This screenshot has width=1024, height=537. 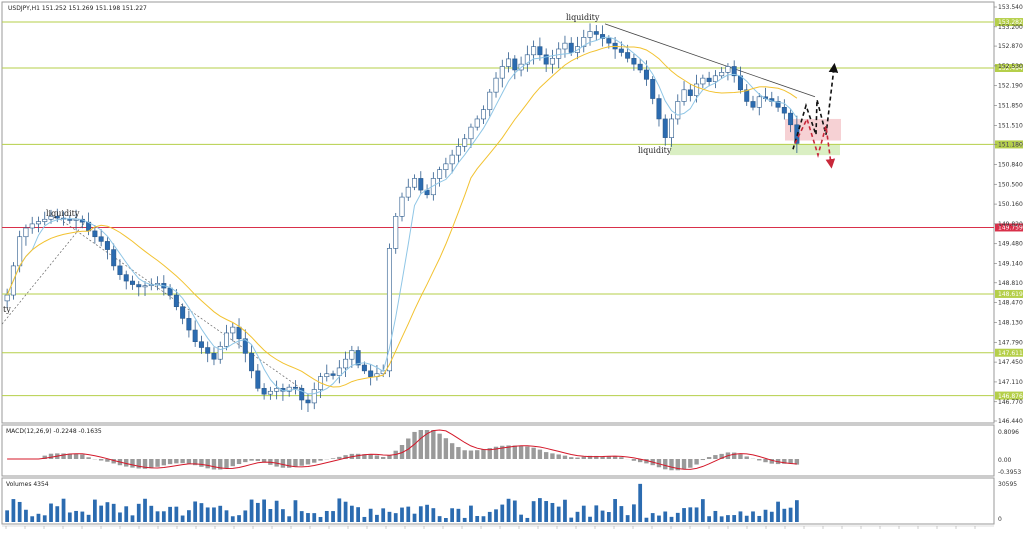 I want to click on price-tick-label: 147.790, so click(x=1010, y=342).